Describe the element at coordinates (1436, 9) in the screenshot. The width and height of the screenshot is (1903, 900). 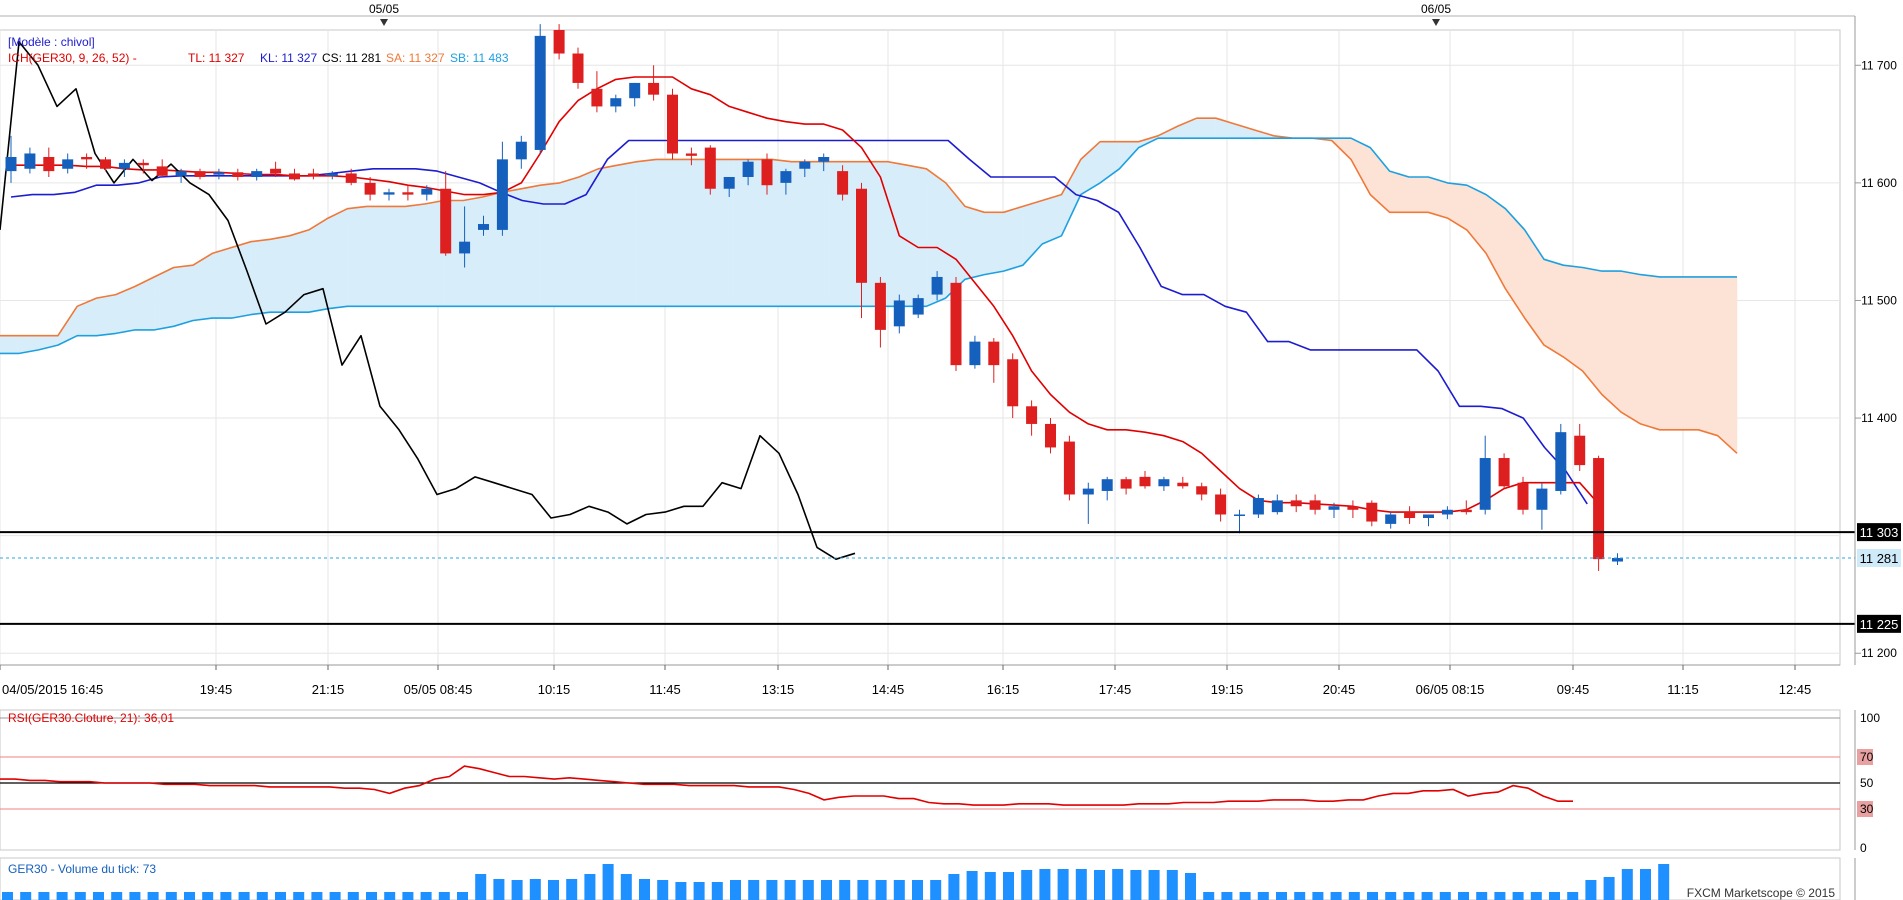
I see `svg-text: 06/05` at that location.